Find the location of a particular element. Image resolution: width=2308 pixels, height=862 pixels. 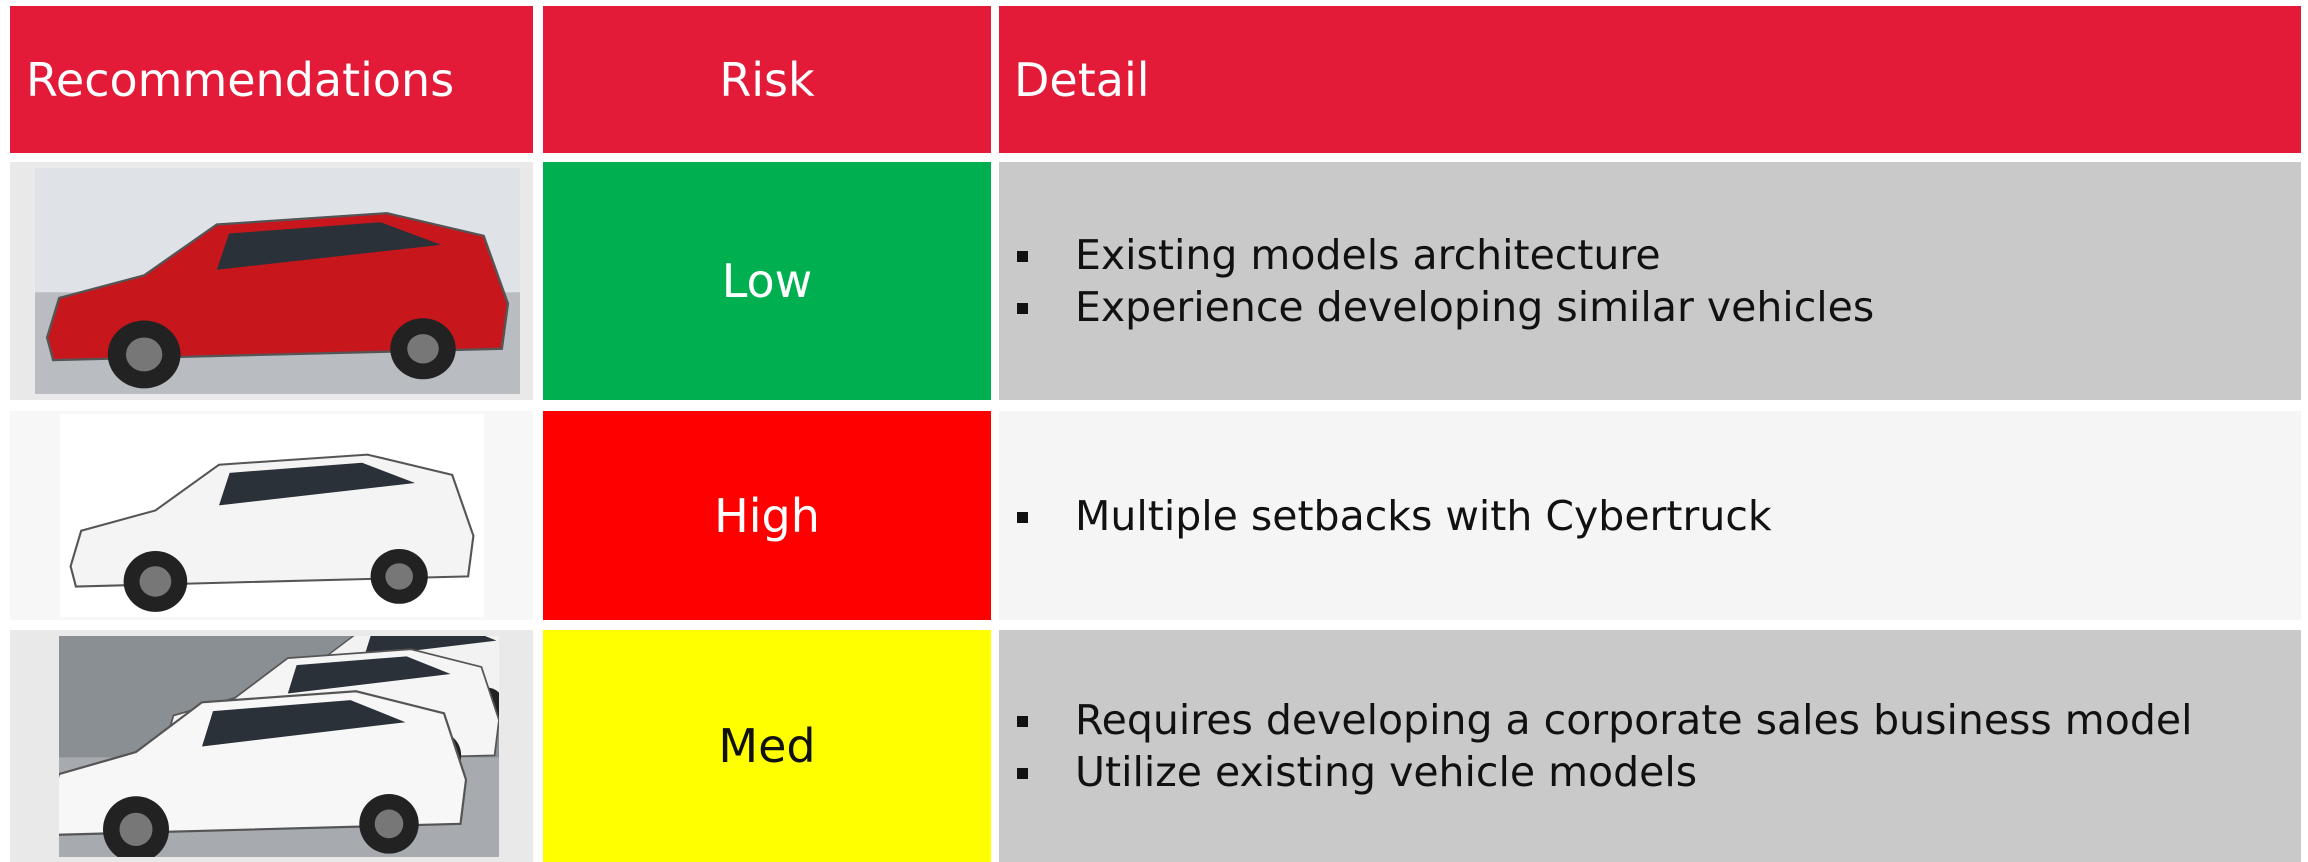

detail-bullet: Existing models architecture is located at coordinates (1650, 255).